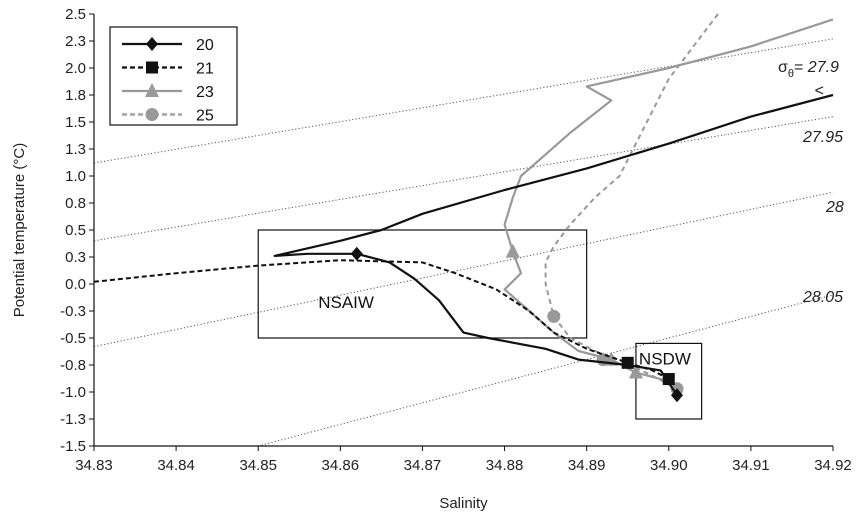  I want to click on isopycnal-label-eq: =, so click(801, 67).